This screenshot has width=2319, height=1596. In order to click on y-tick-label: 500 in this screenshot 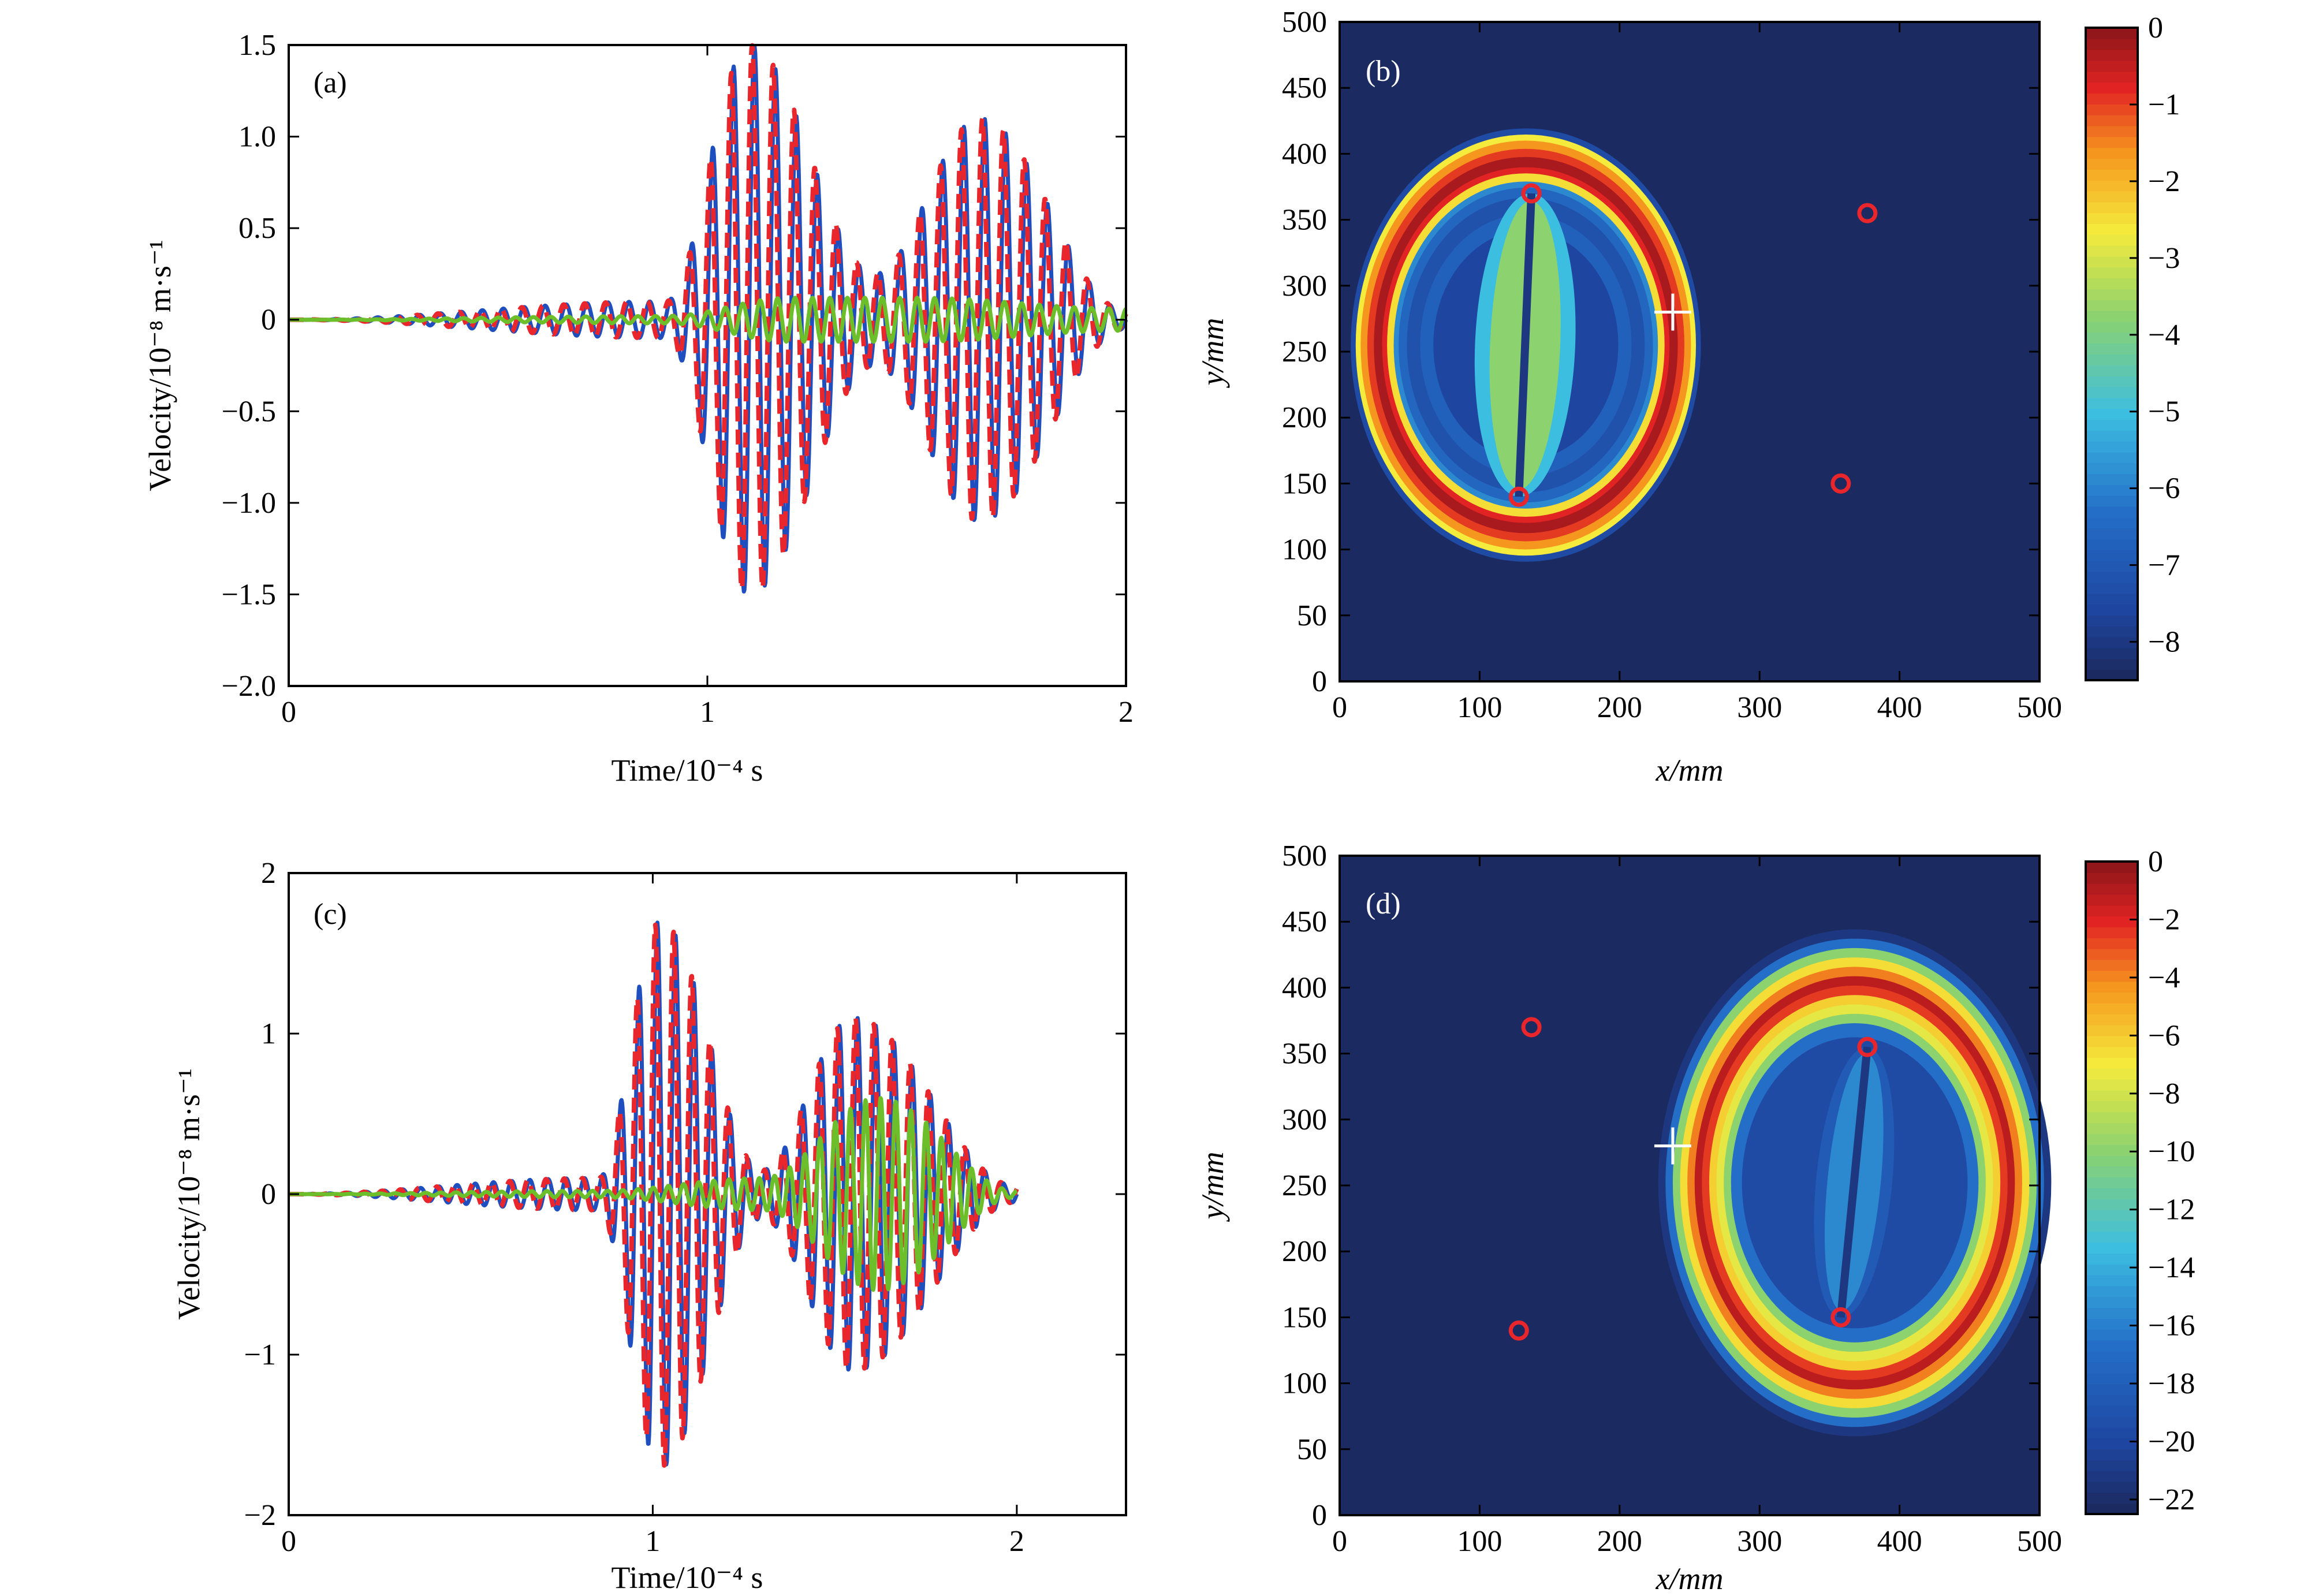, I will do `click(1304, 23)`.